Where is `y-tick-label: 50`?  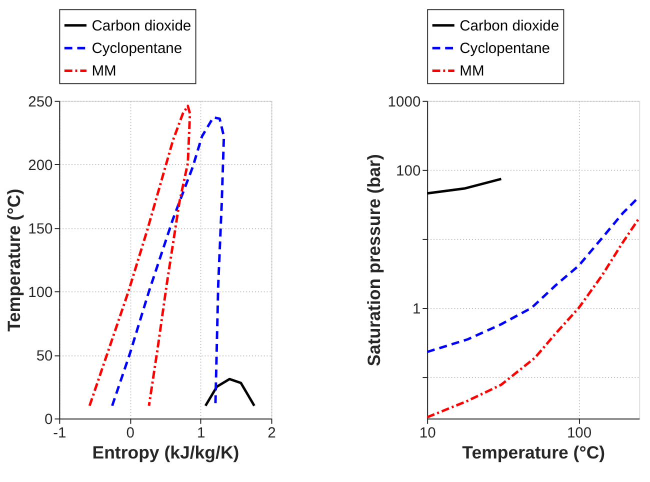
y-tick-label: 50 is located at coordinates (44, 356).